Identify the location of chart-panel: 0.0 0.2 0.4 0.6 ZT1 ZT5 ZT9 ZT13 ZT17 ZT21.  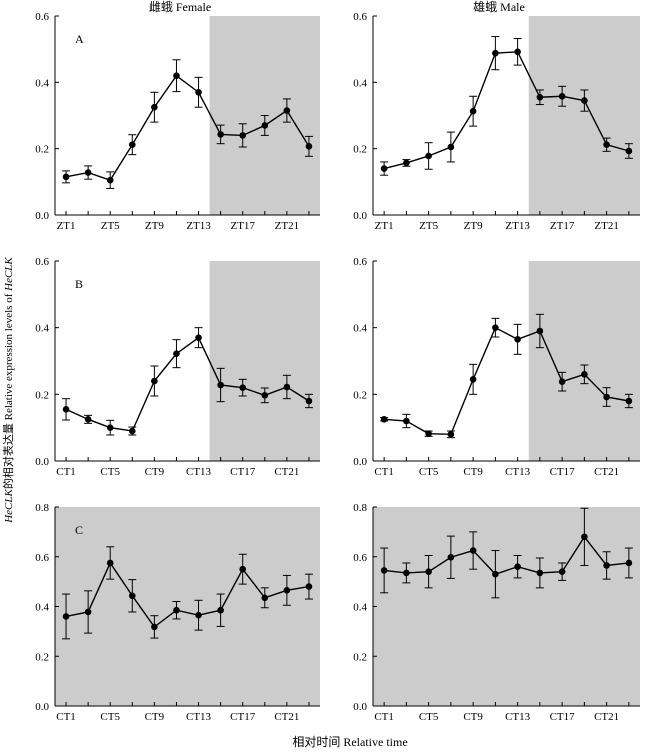
(496, 121).